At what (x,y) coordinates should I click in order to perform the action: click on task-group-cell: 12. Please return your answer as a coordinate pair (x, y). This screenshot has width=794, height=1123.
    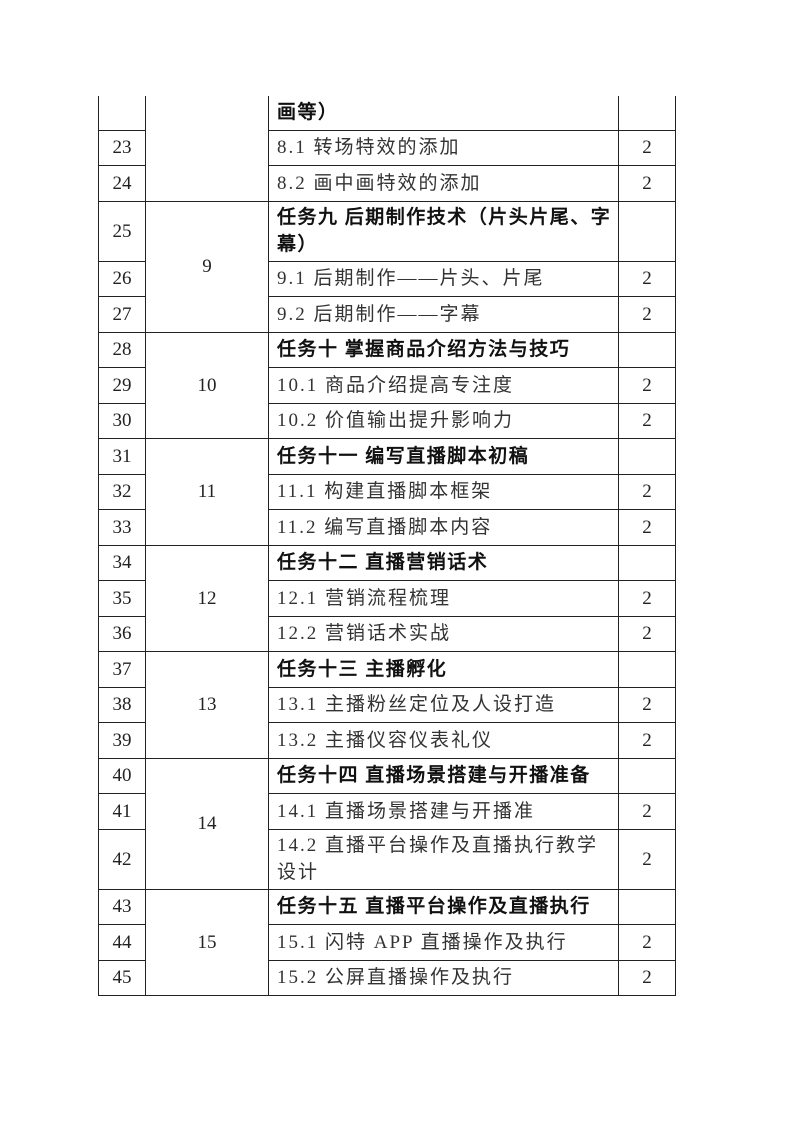
    Looking at the image, I should click on (207, 598).